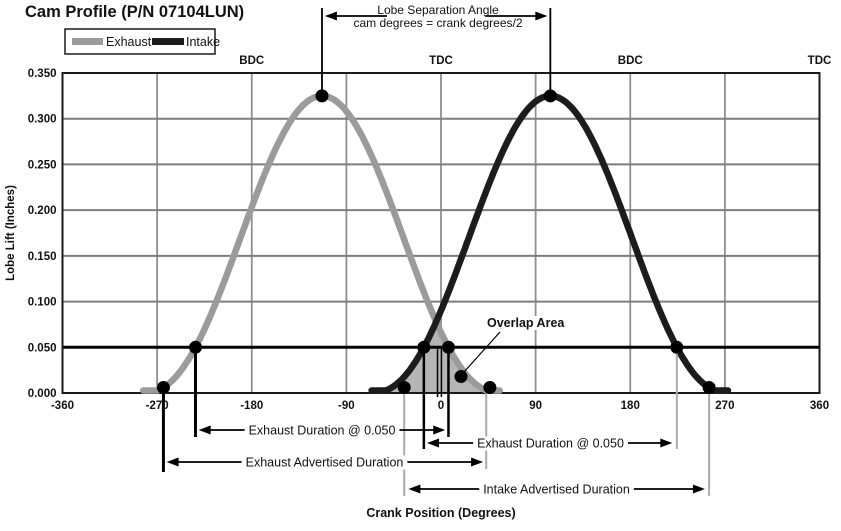 This screenshot has width=841, height=531. I want to click on y-tick-label: 0.000, so click(42, 394).